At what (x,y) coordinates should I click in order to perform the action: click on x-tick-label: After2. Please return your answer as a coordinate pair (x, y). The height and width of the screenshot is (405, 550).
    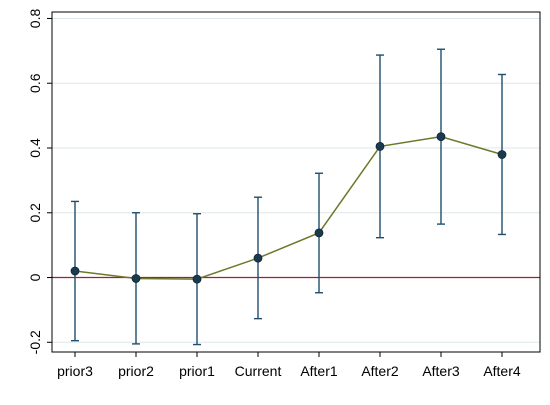
    Looking at the image, I should click on (380, 371).